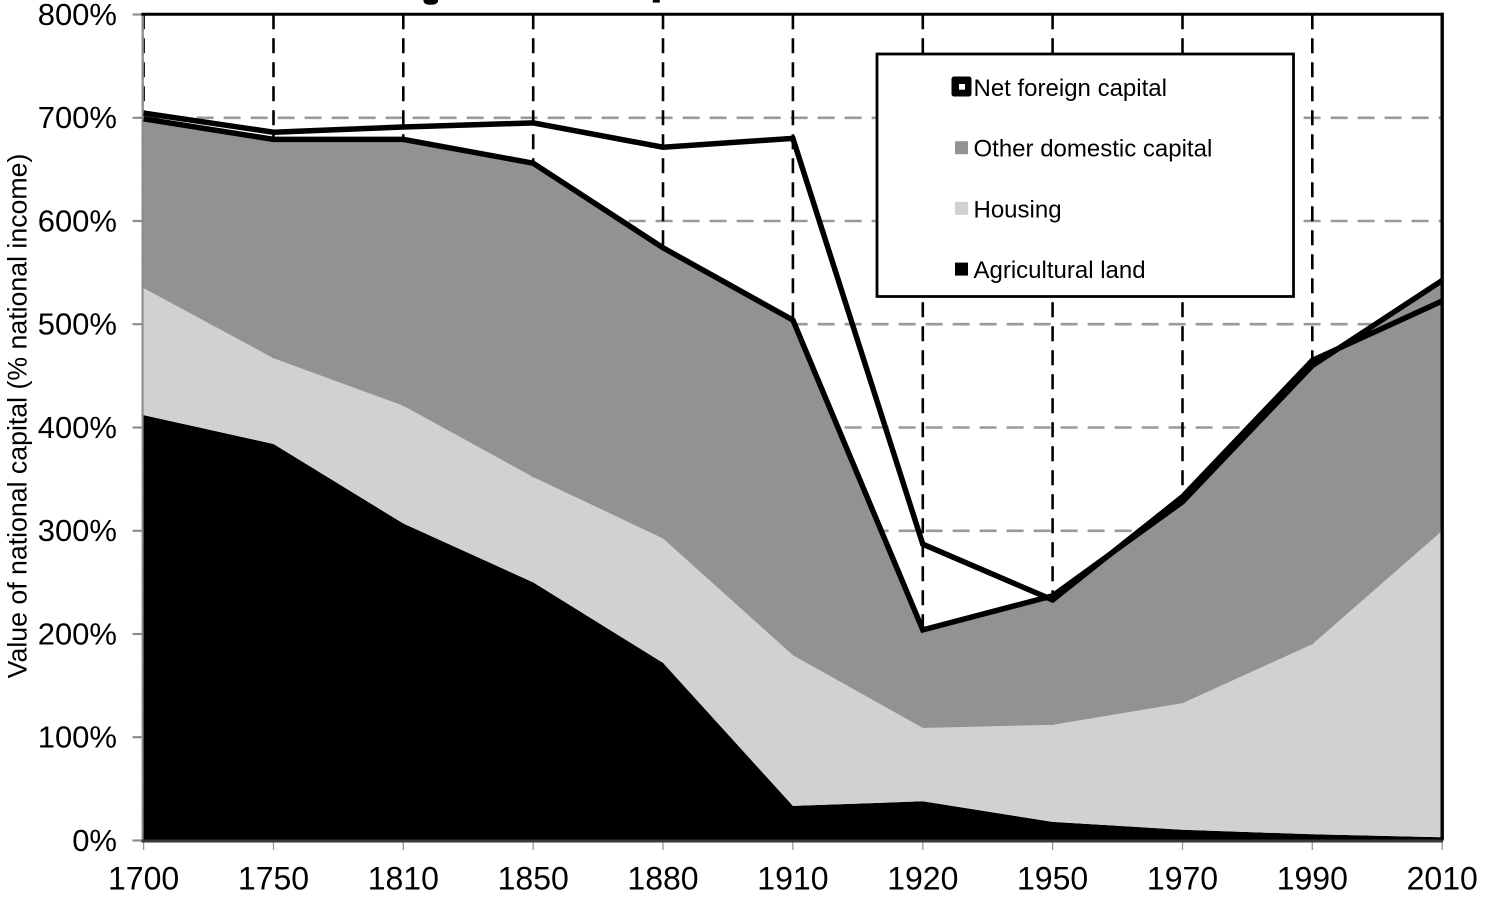  What do you see at coordinates (77, 324) in the screenshot?
I see `svg-text: 500%` at bounding box center [77, 324].